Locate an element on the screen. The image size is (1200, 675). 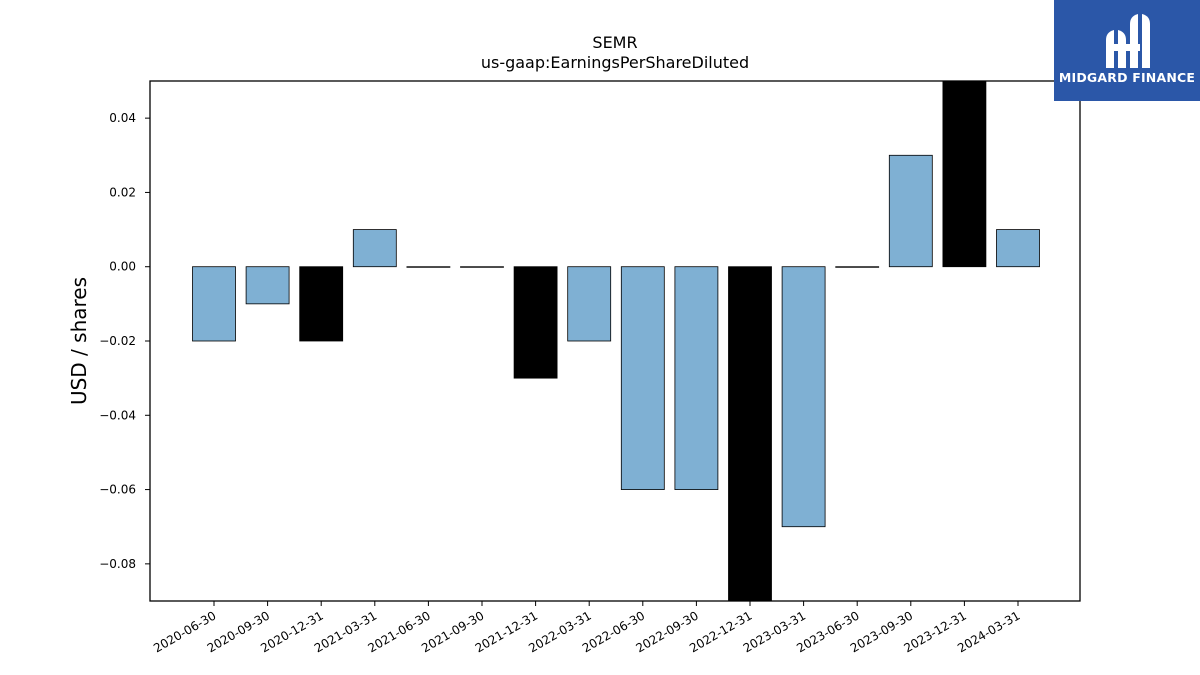
y-tick-label: −0.06 is located at coordinates (117, 490).